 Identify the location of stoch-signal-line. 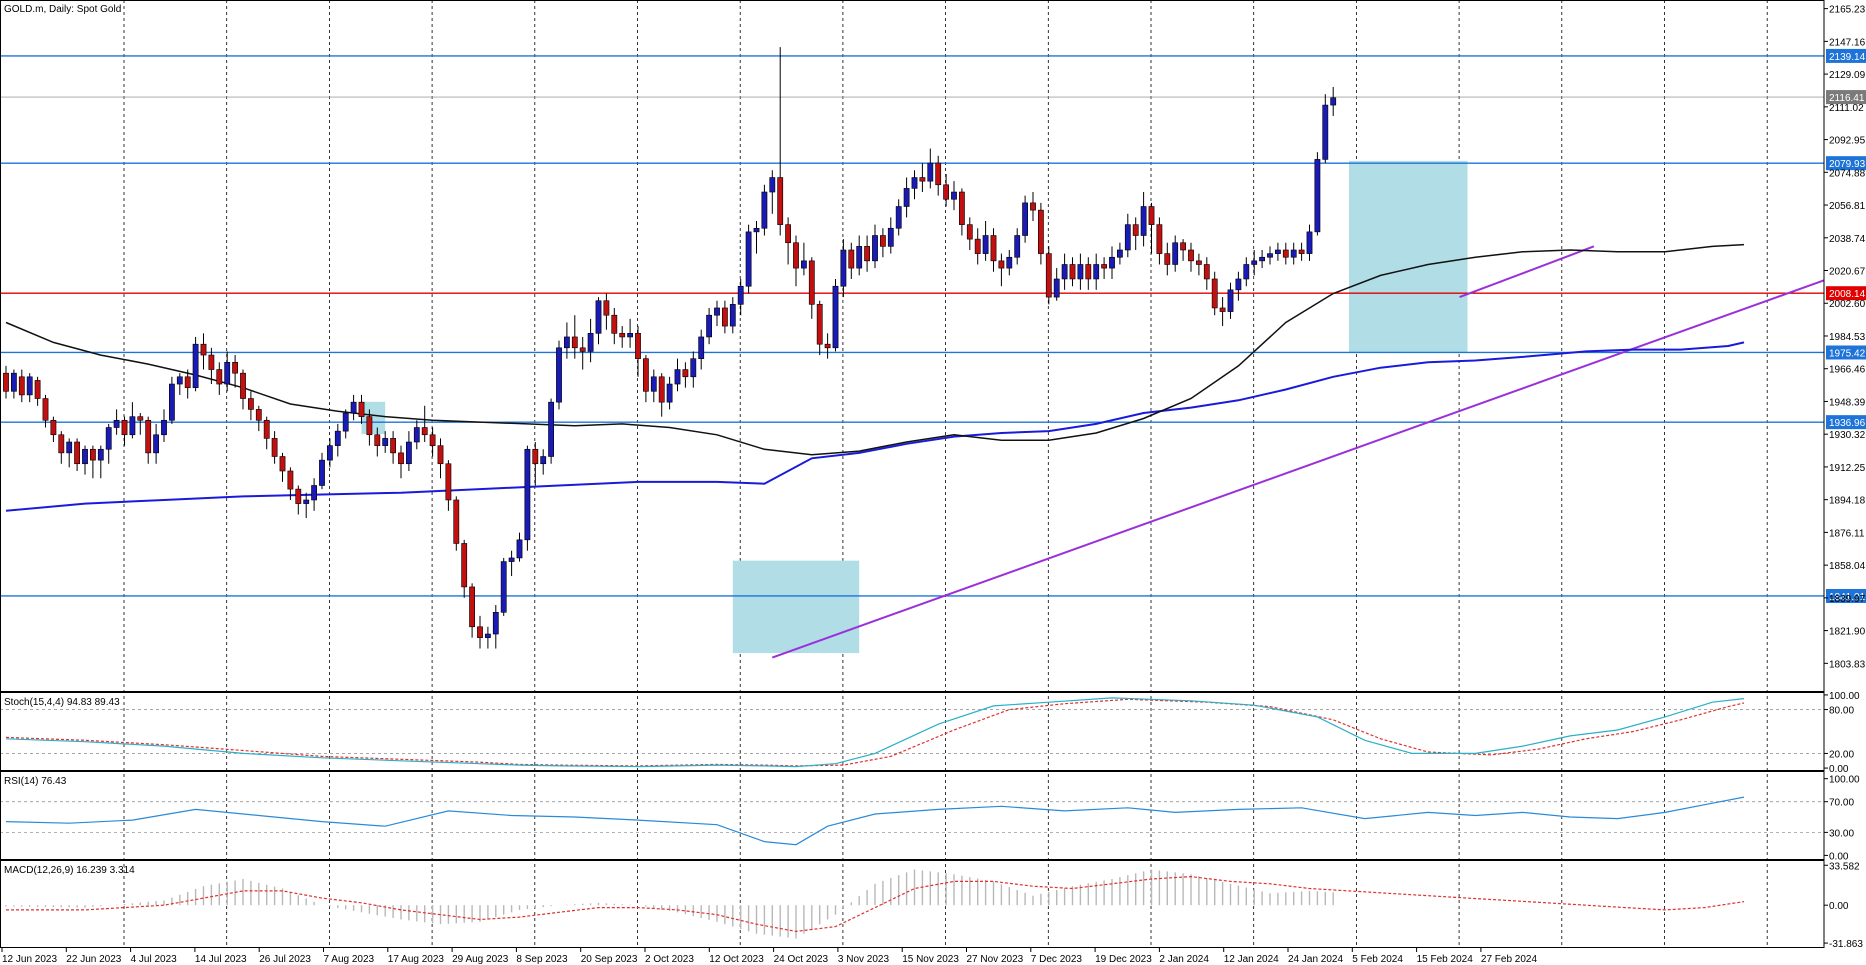
(875, 732).